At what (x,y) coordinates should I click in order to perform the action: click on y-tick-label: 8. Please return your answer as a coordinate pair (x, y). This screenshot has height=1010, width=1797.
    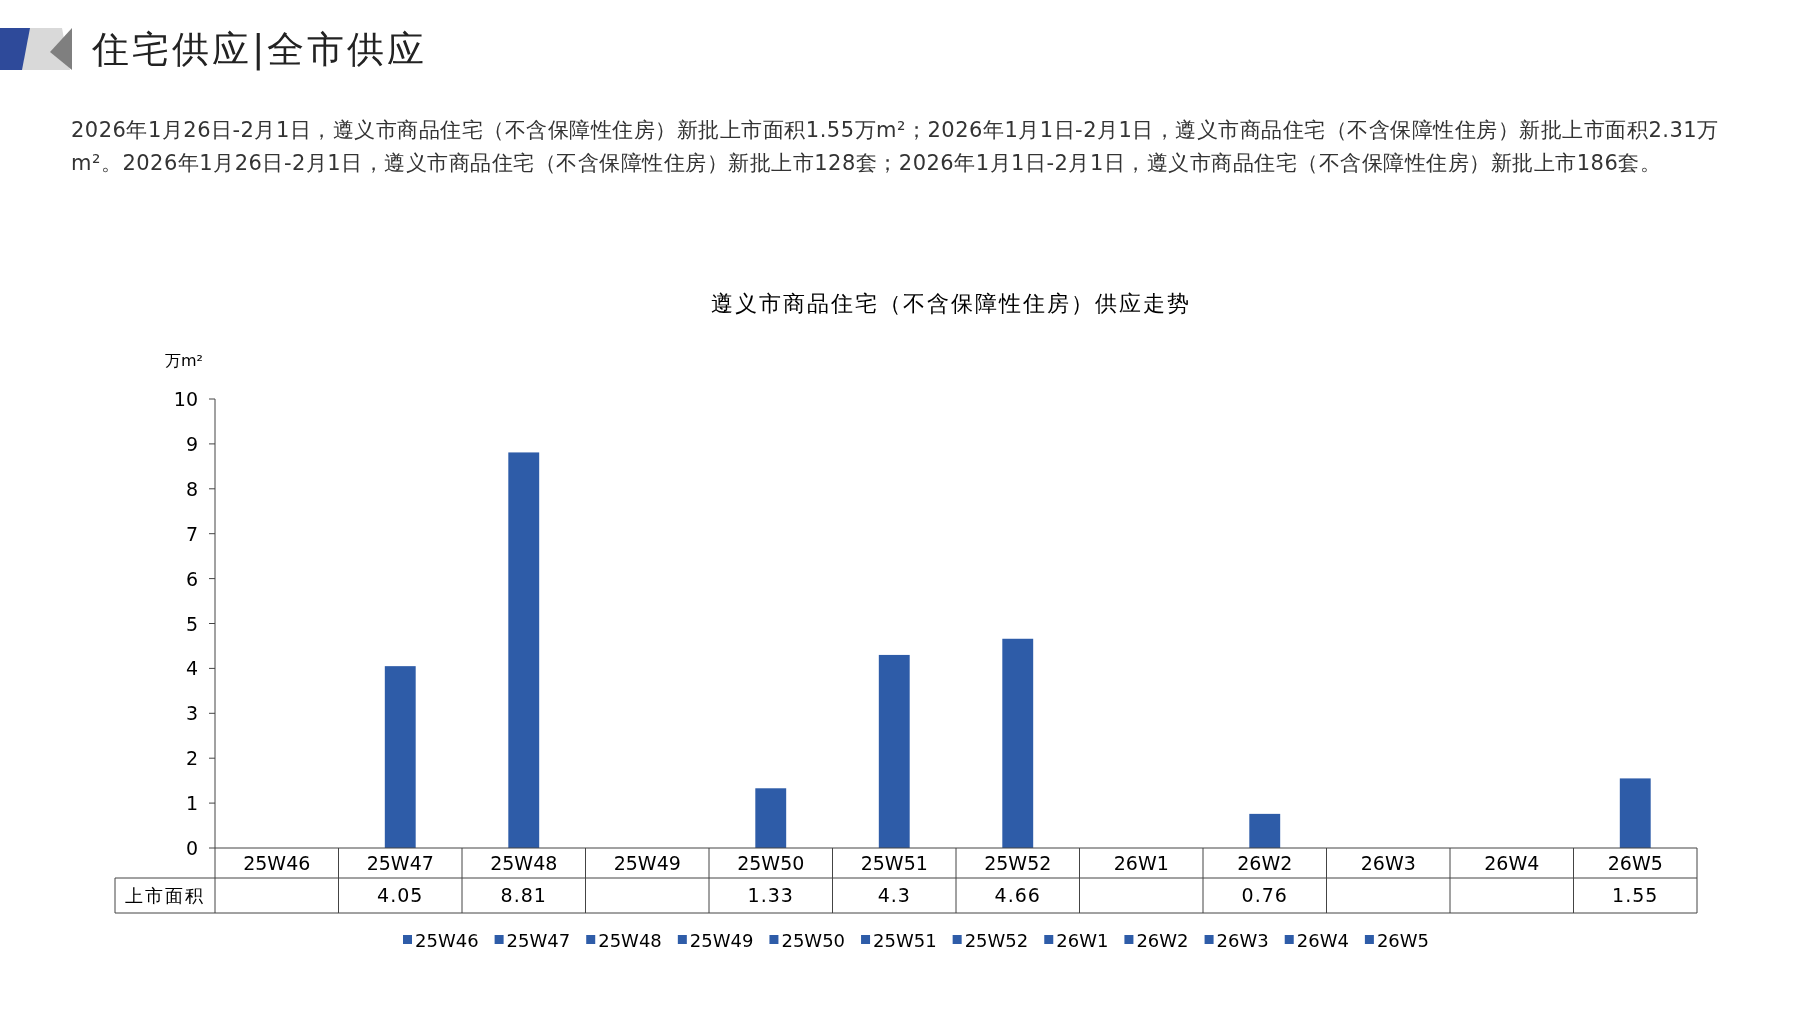
    Looking at the image, I should click on (191, 488).